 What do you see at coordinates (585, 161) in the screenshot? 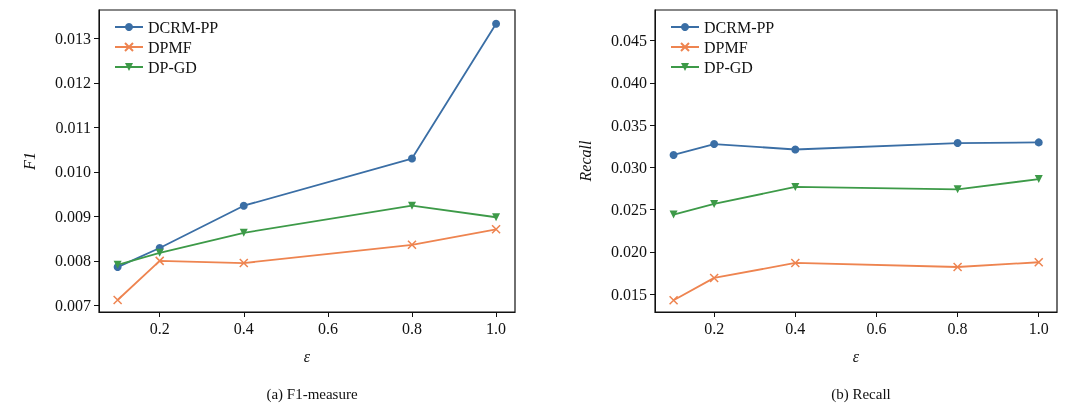
I see `y-axis-title: Recall` at bounding box center [585, 161].